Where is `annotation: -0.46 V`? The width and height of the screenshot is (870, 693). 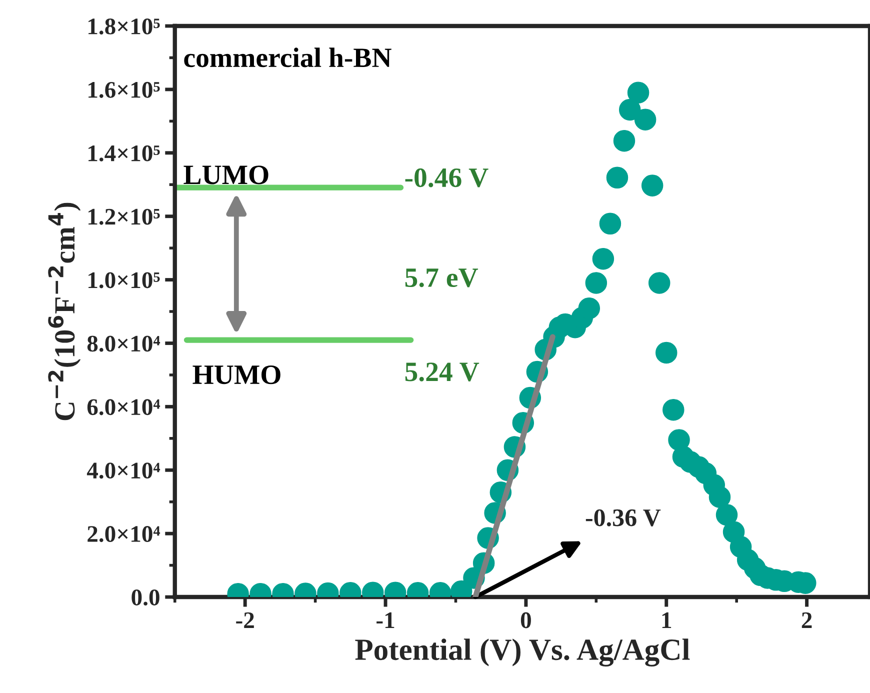
annotation: -0.46 V is located at coordinates (446, 178).